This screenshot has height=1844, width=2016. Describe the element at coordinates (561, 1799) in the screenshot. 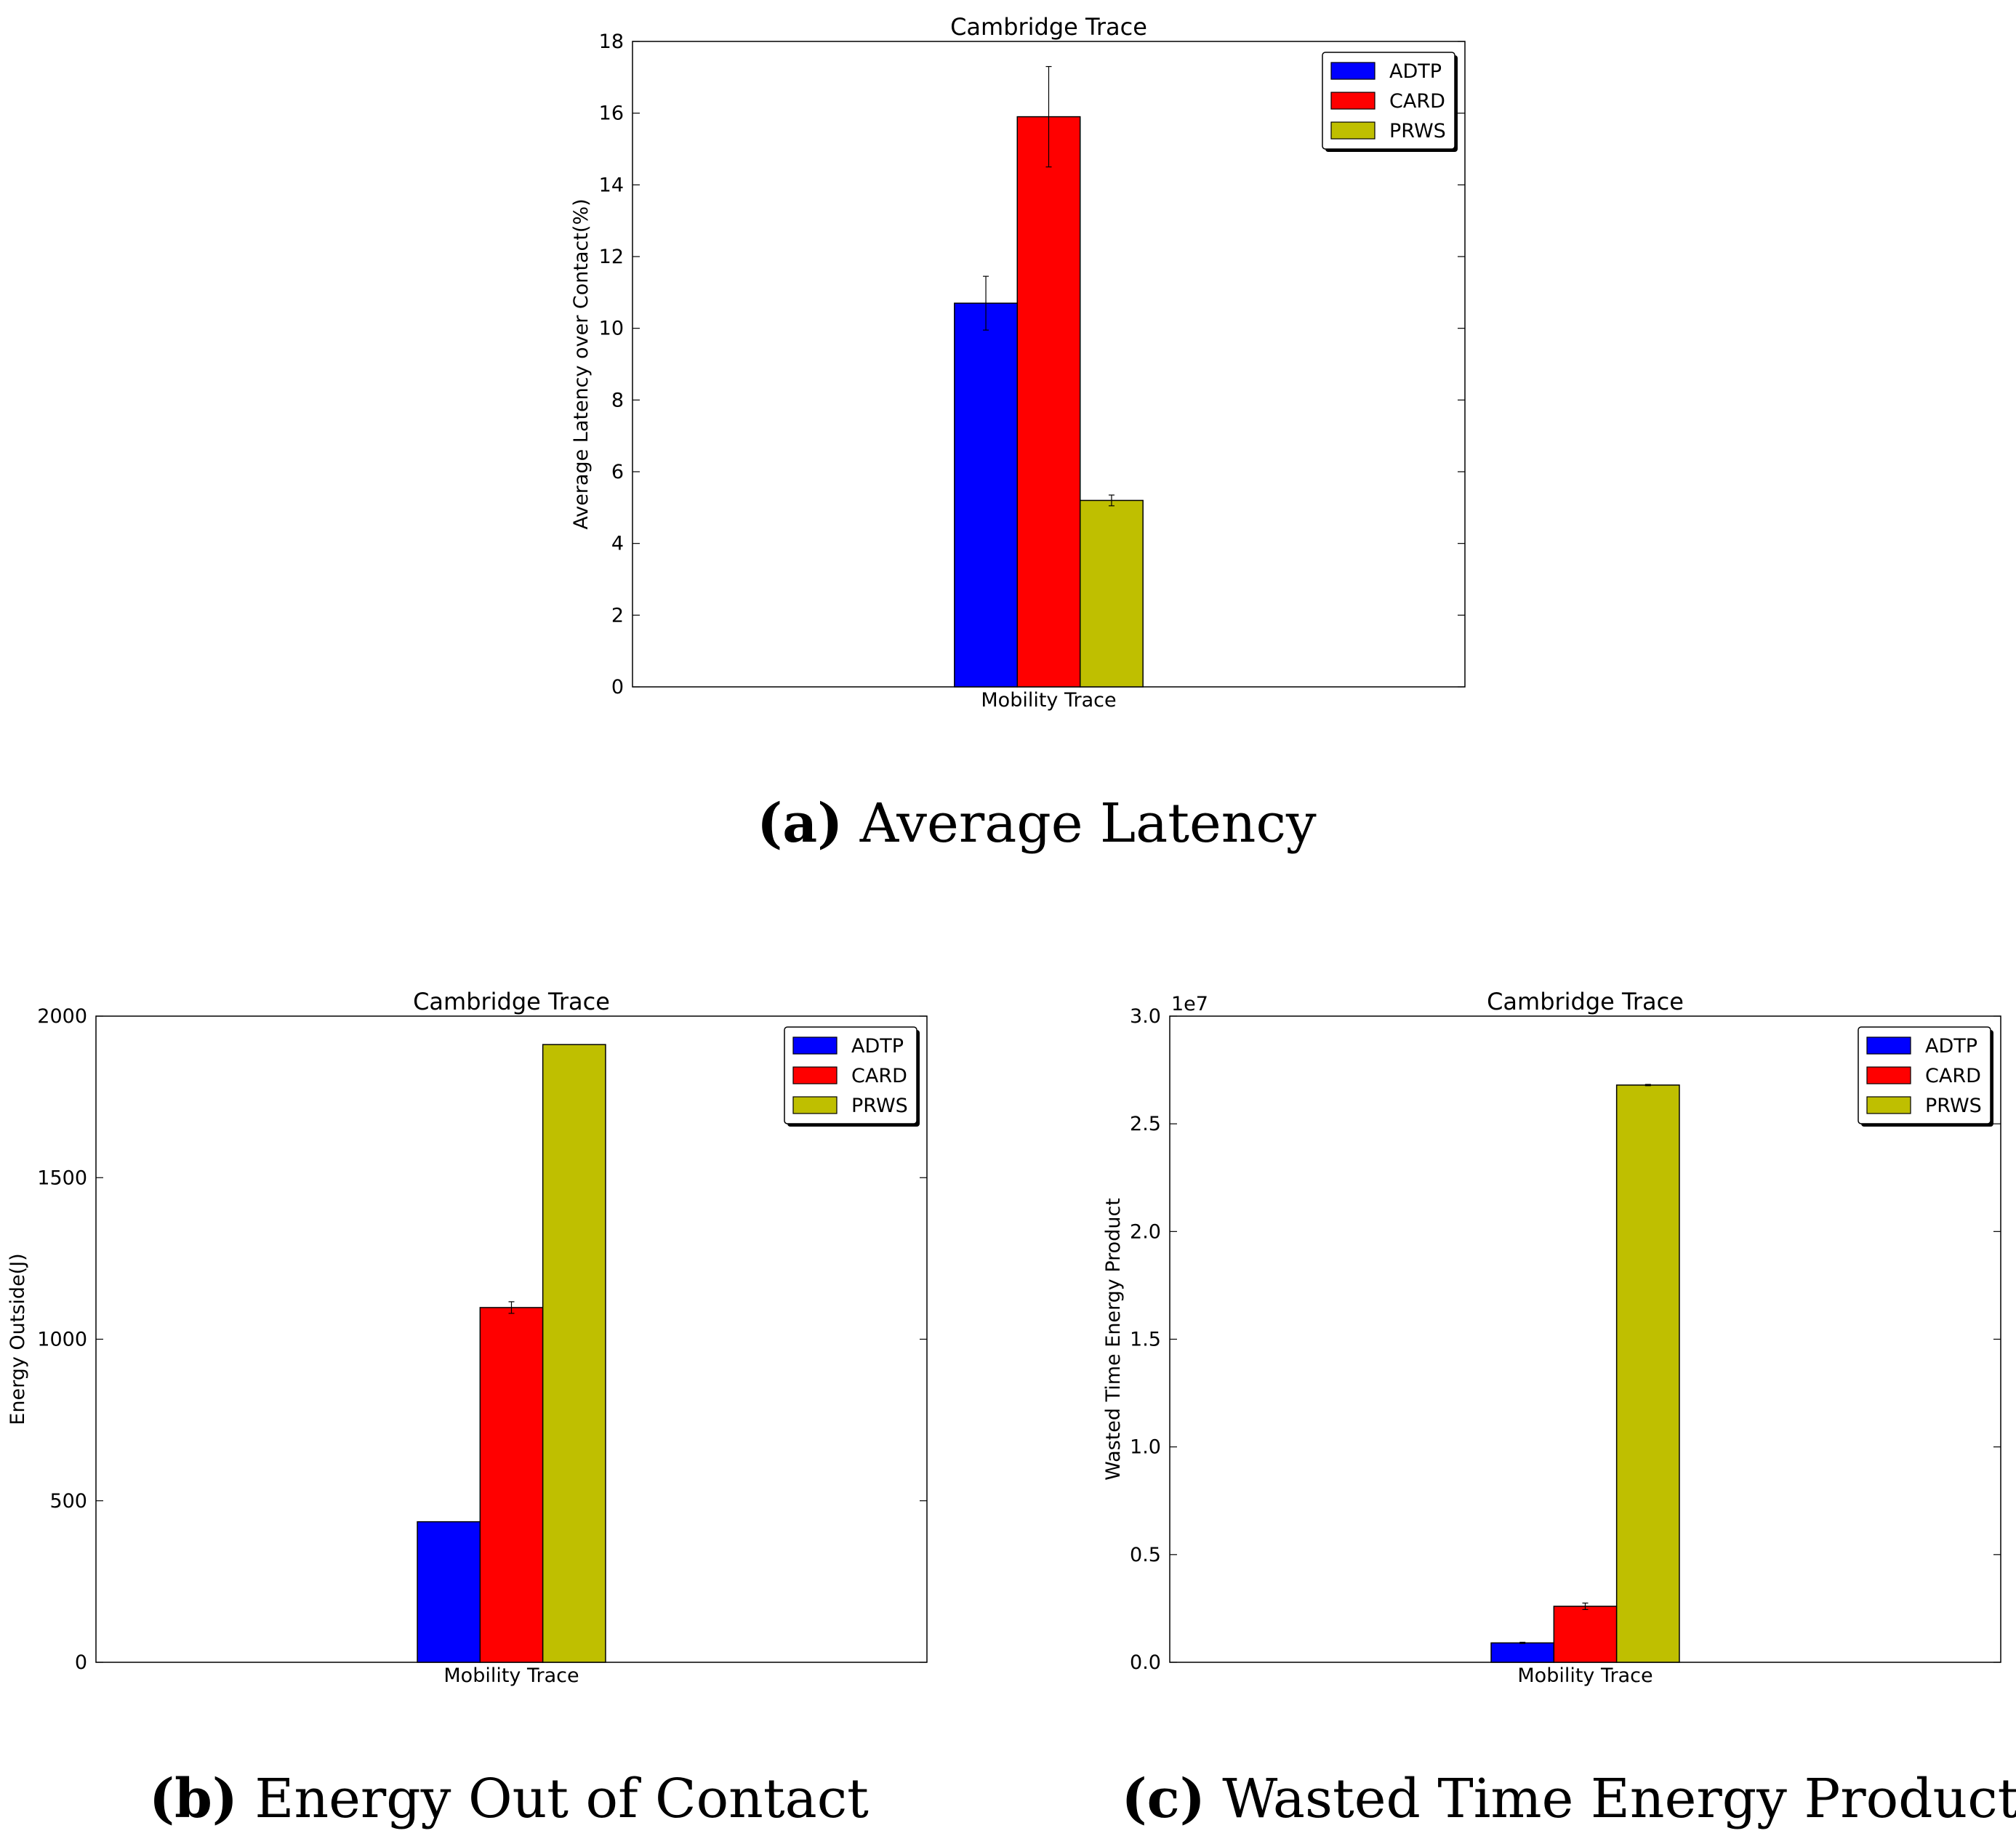

I see `caption-b-text: Energy Out of Contact` at that location.